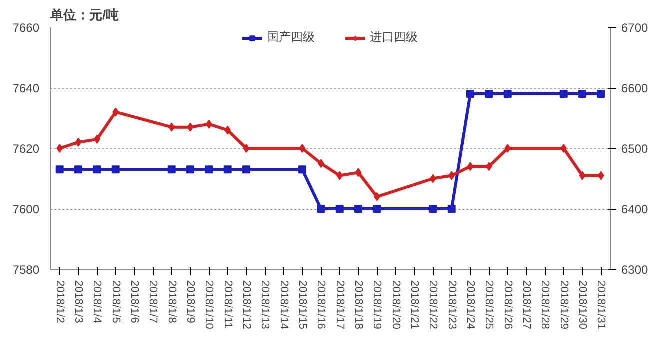  I want to click on y-tick-label: 7600, so click(26, 209).